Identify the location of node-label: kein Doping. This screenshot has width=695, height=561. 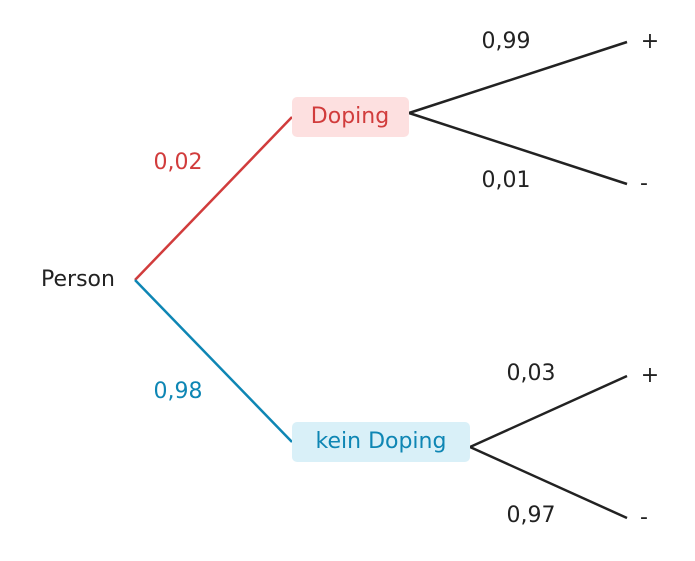
(381, 441).